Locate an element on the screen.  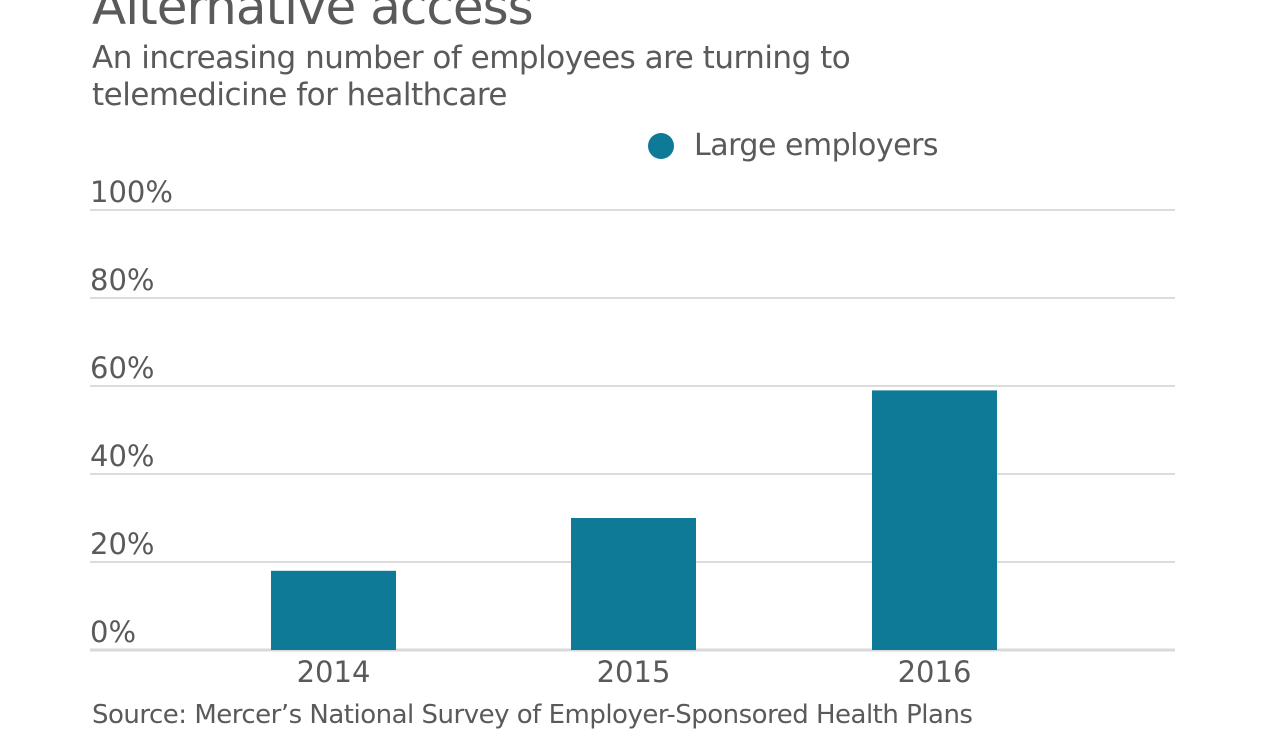
legend: Large employers is located at coordinates (793, 145).